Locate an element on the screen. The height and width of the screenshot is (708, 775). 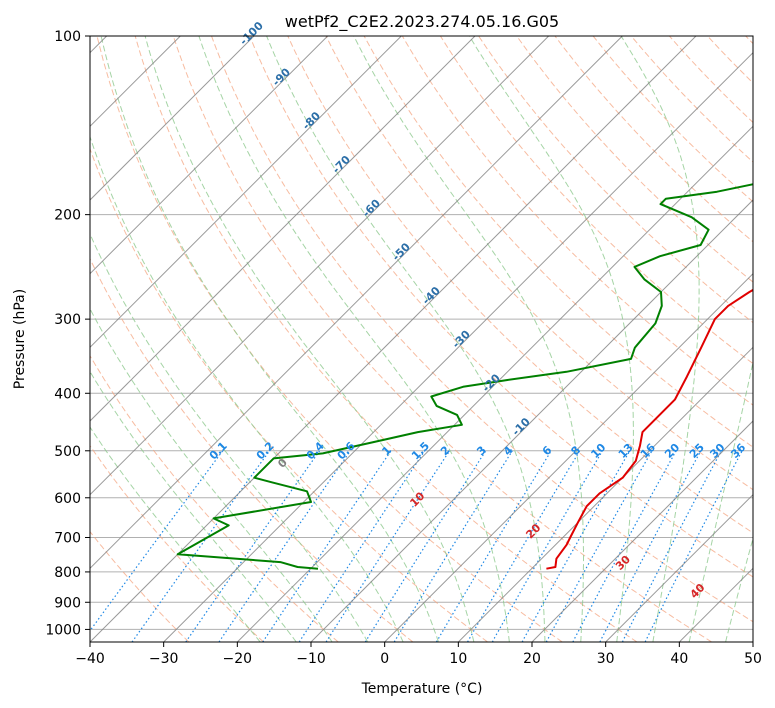
isotherm-label: -60 is located at coordinates (371, 207).